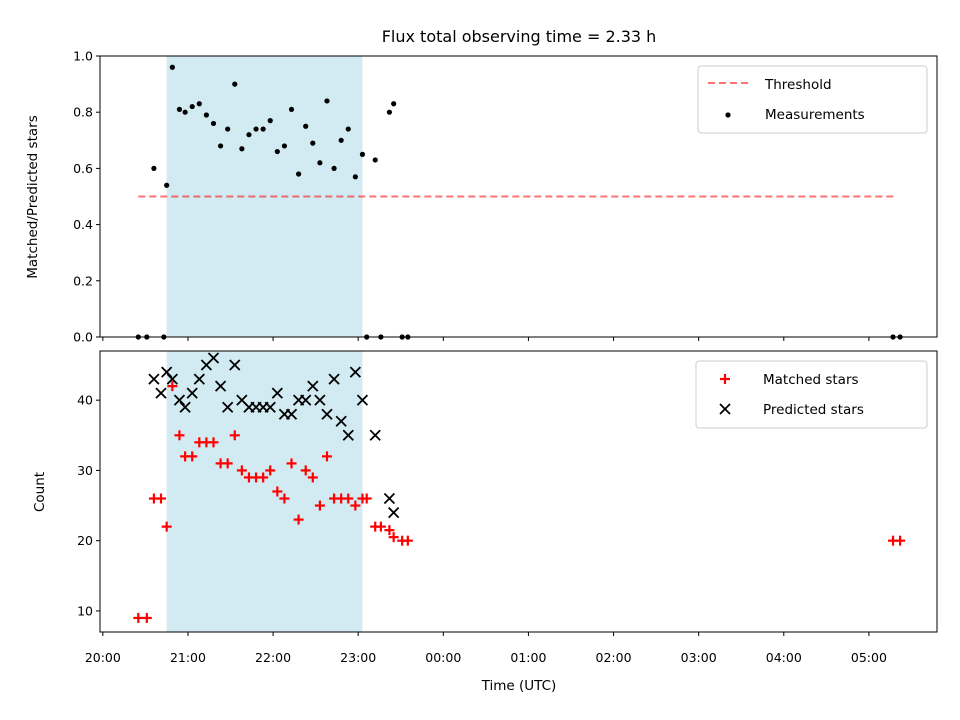  What do you see at coordinates (358, 657) in the screenshot?
I see `x-tick-label: 23:00` at bounding box center [358, 657].